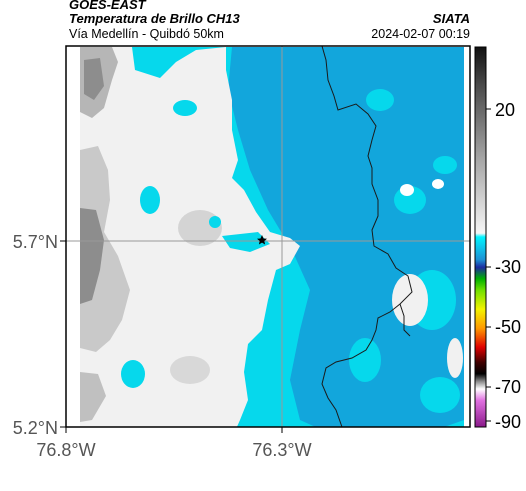  Describe the element at coordinates (508, 327) in the screenshot. I see `colorbar-label: -50` at that location.